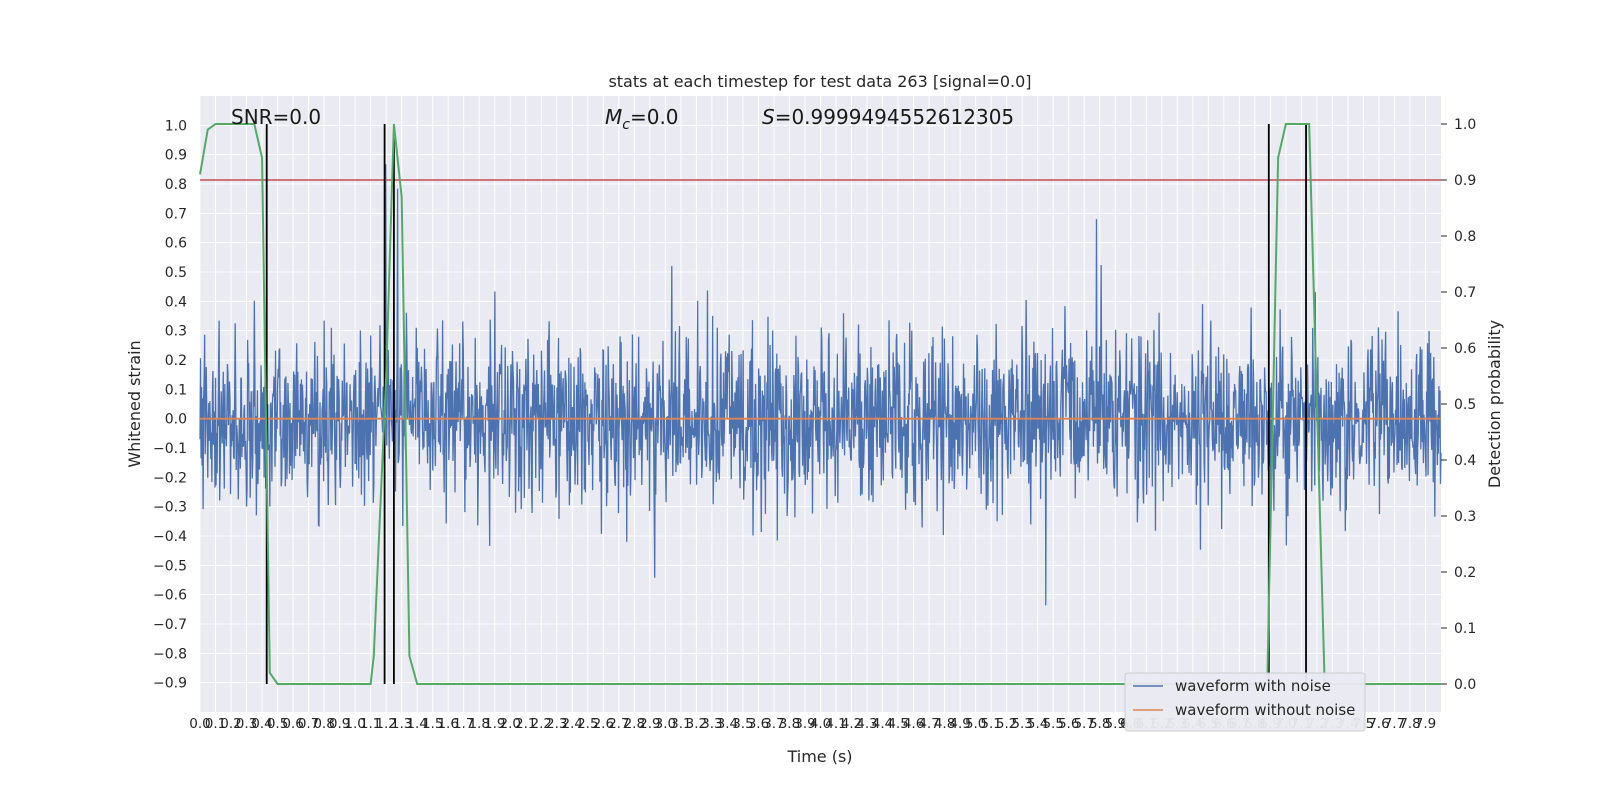 This screenshot has height=800, width=1600. I want to click on y-tick-label: 0.8, so click(176, 185).